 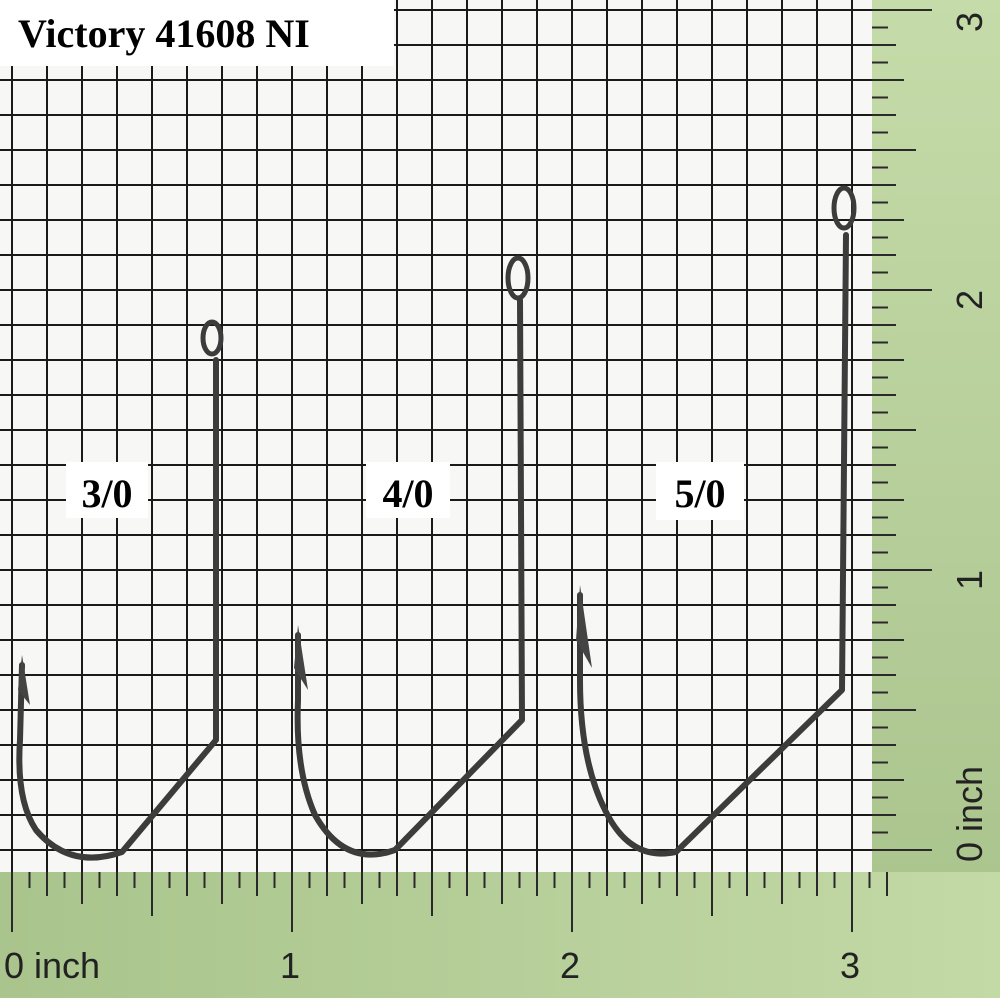 I want to click on hook-label: 5/0, so click(x=699, y=493).